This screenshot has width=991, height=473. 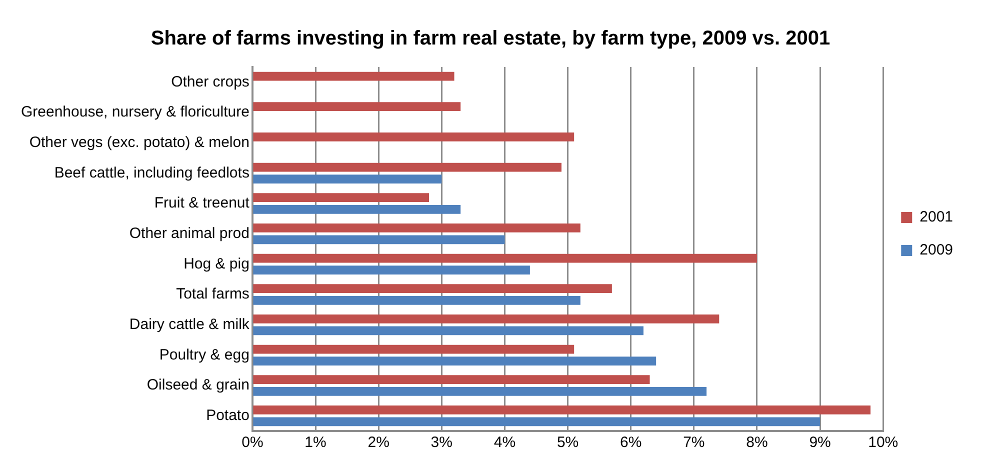 What do you see at coordinates (210, 81) in the screenshot?
I see `y-tick-label: Other crops` at bounding box center [210, 81].